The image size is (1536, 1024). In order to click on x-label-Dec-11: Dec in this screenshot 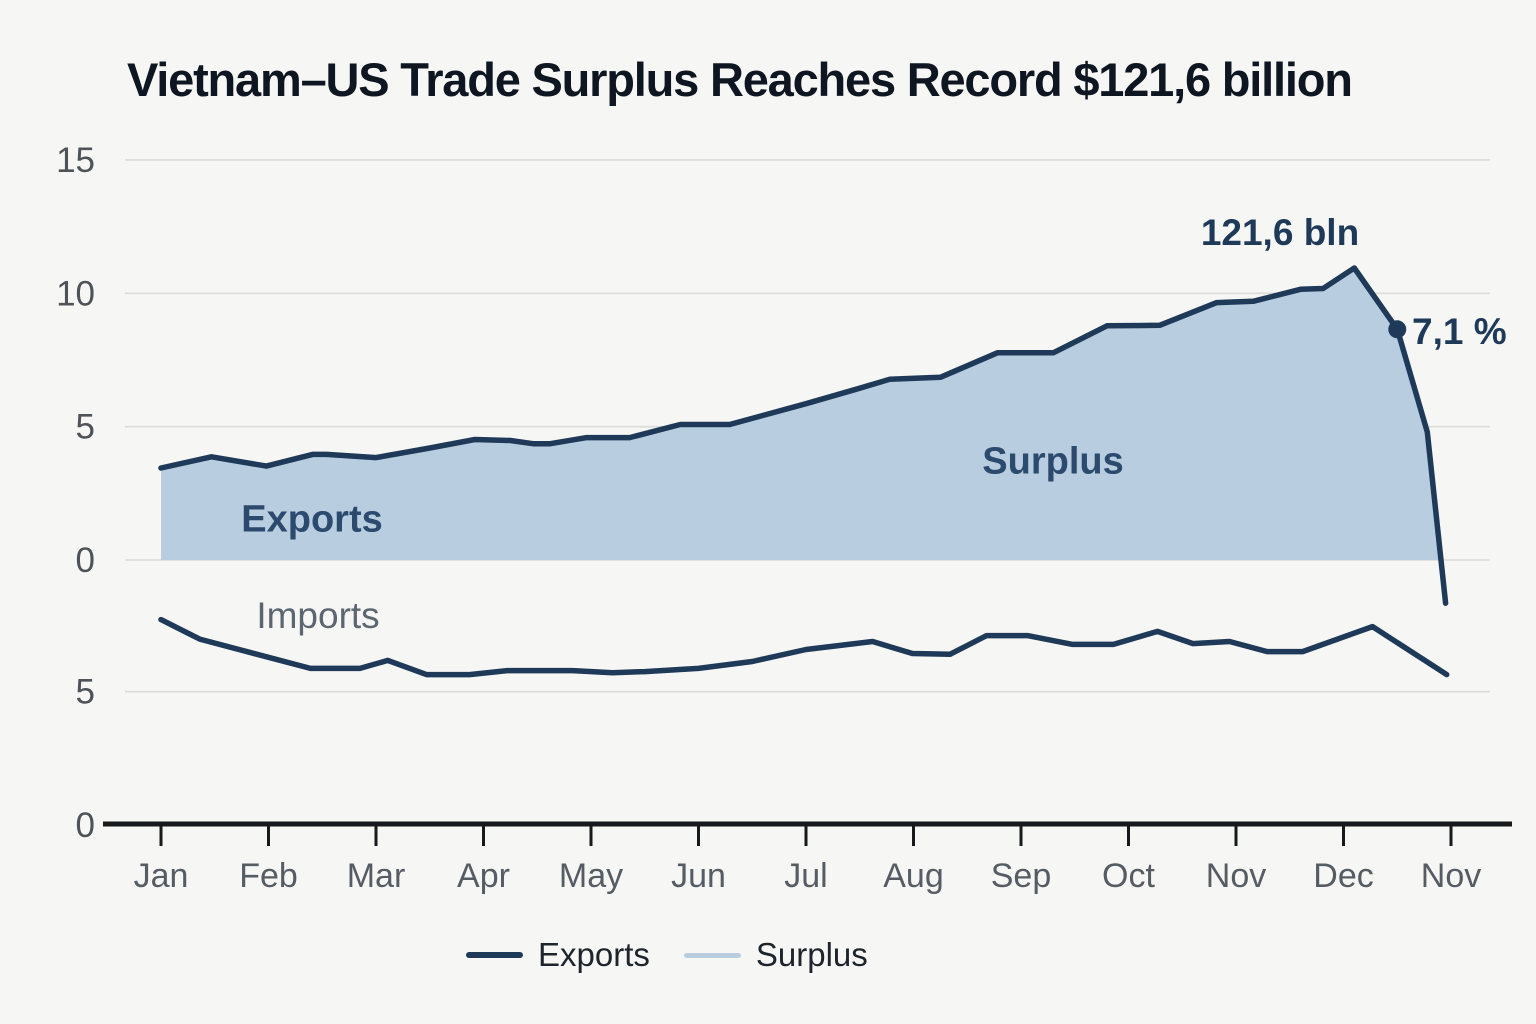, I will do `click(1343, 876)`.